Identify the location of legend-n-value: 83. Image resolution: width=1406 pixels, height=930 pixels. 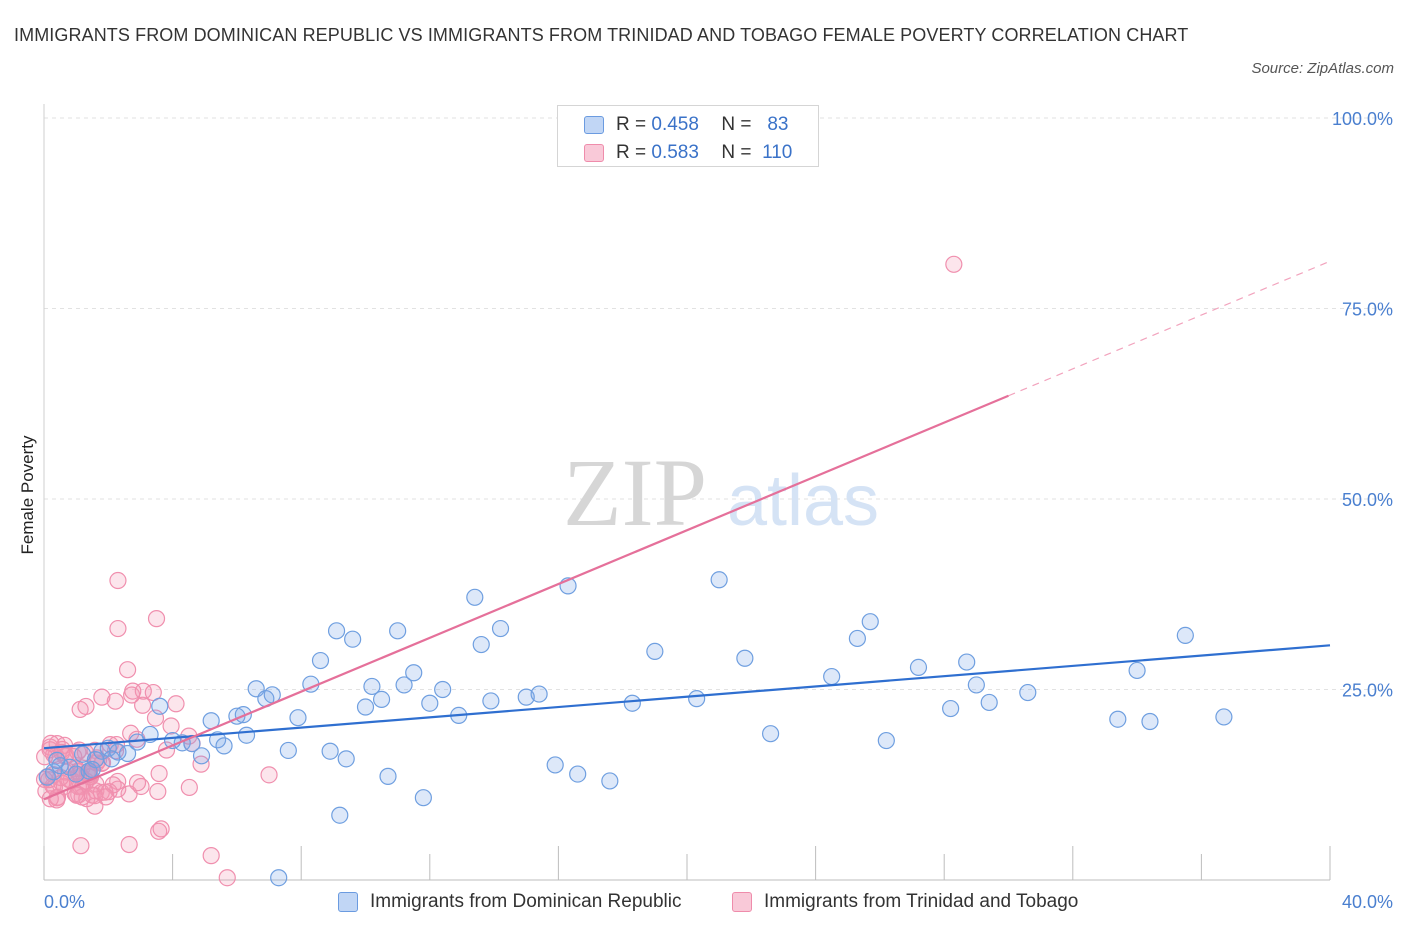
(778, 124).